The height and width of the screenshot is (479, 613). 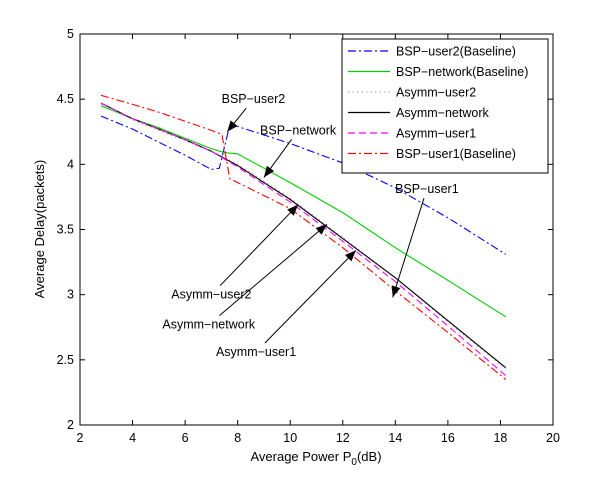 What do you see at coordinates (269, 171) in the screenshot?
I see `annotation-arrowhead-bsp-network` at bounding box center [269, 171].